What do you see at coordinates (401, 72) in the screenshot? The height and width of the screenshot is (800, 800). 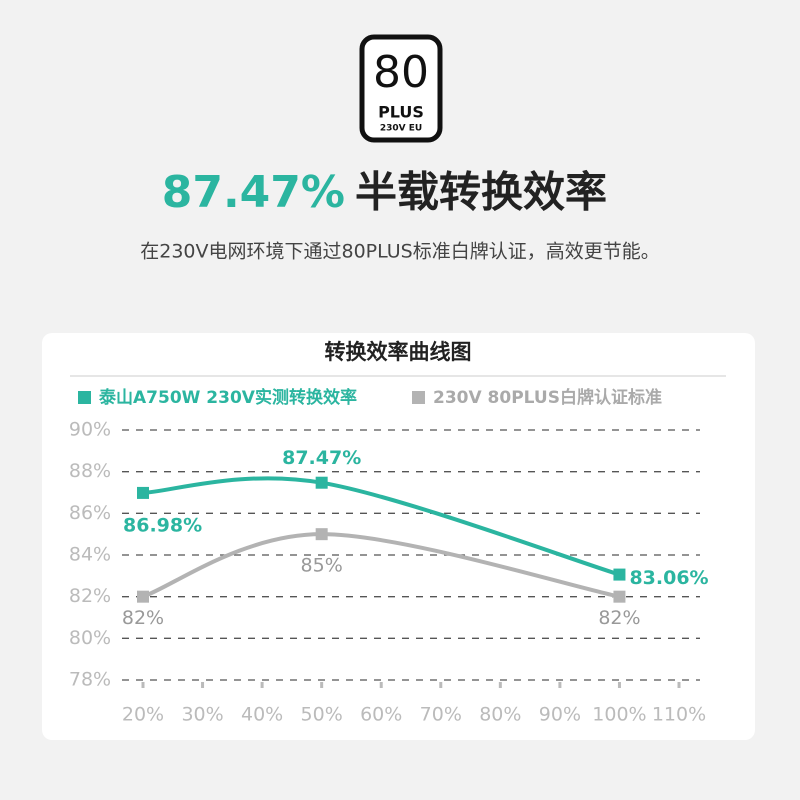 I see `logo-number: 80` at bounding box center [401, 72].